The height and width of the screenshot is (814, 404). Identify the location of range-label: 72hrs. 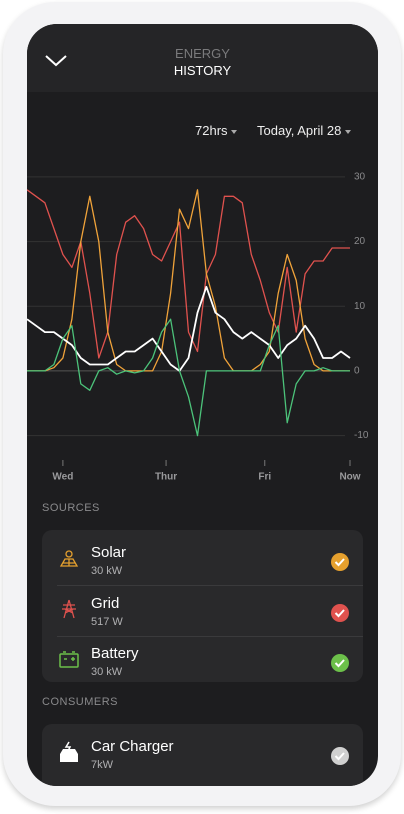
(211, 130).